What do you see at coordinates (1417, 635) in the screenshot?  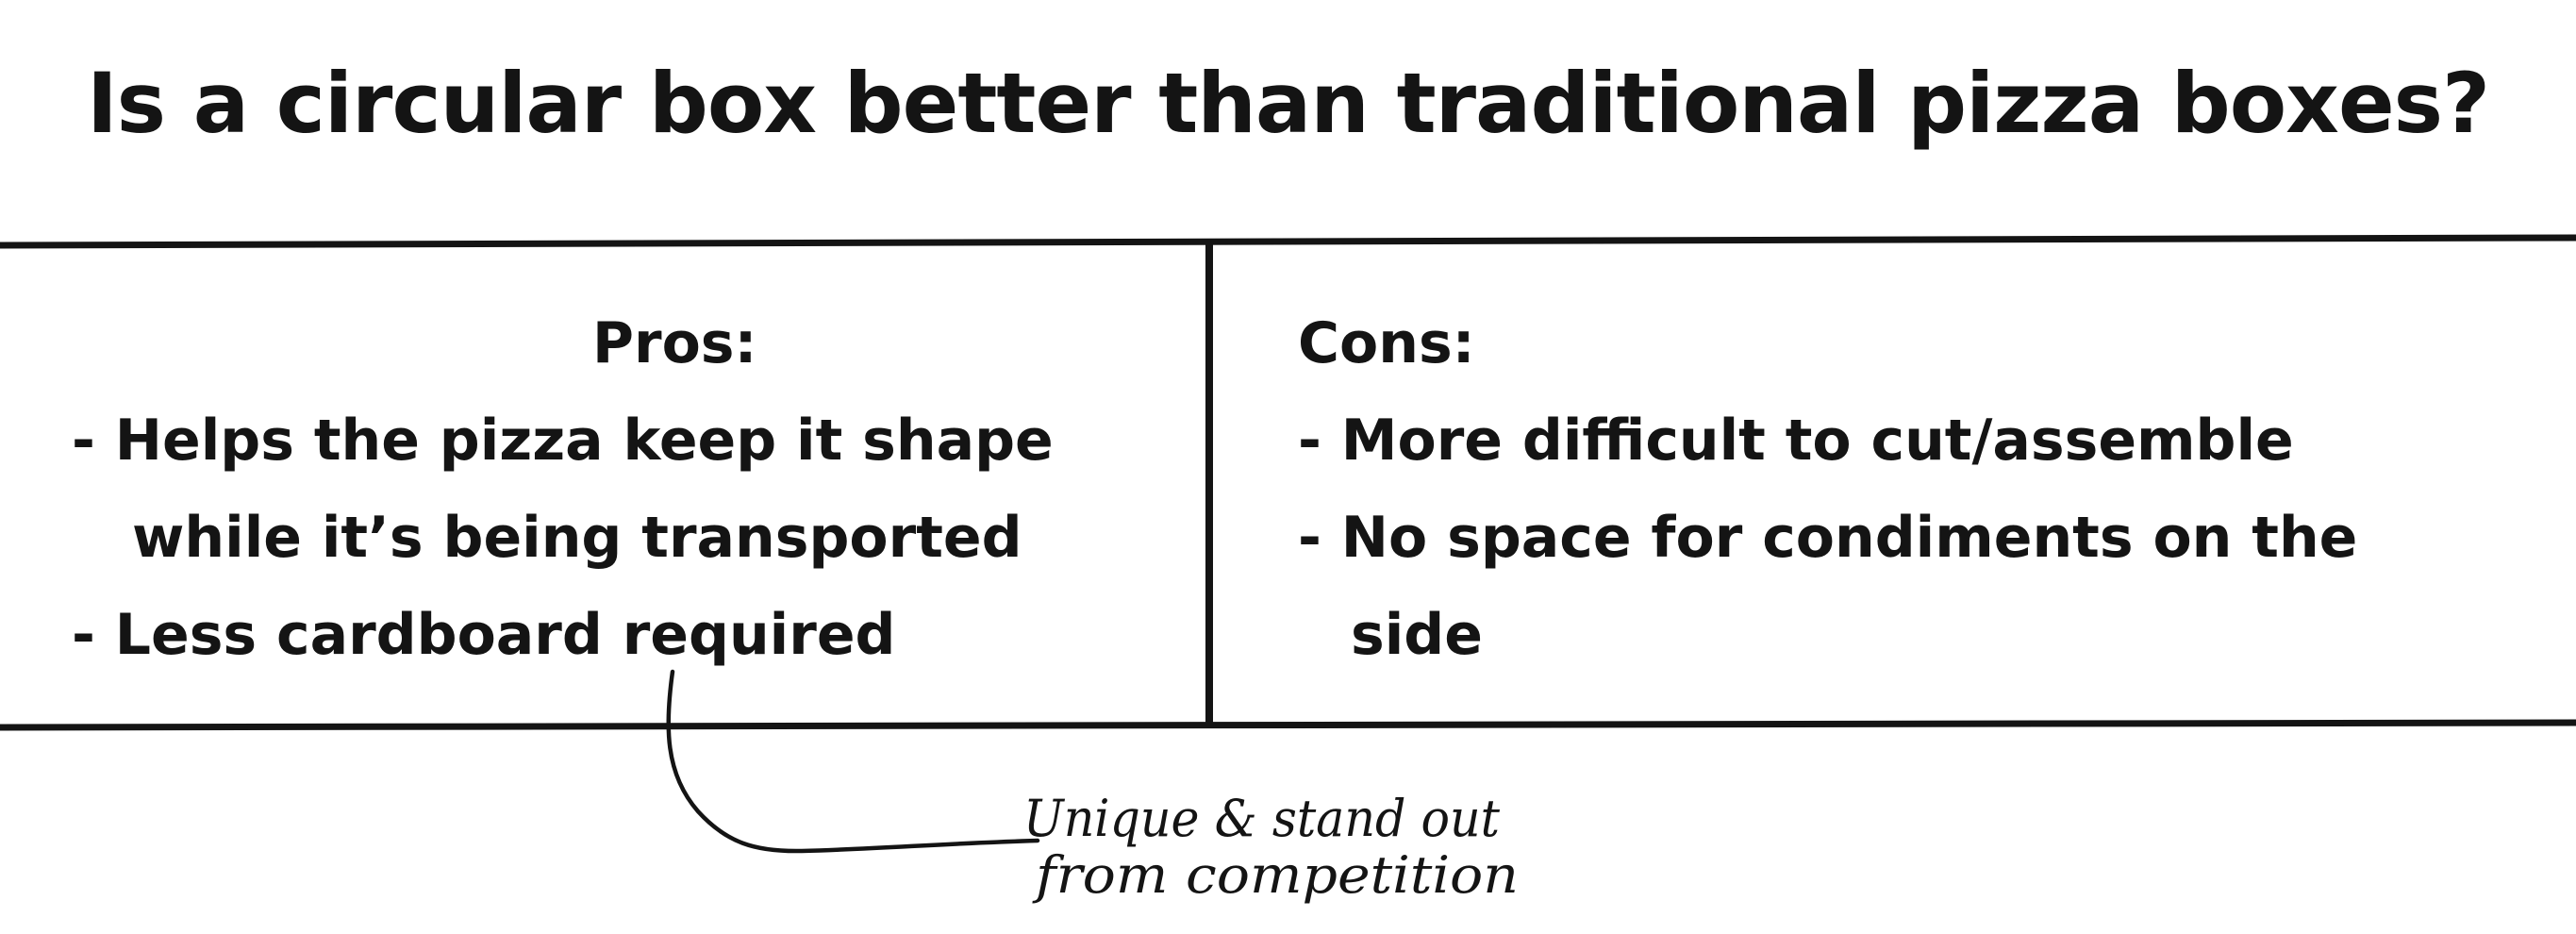 I see `cons-item-2-continued: side` at bounding box center [1417, 635].